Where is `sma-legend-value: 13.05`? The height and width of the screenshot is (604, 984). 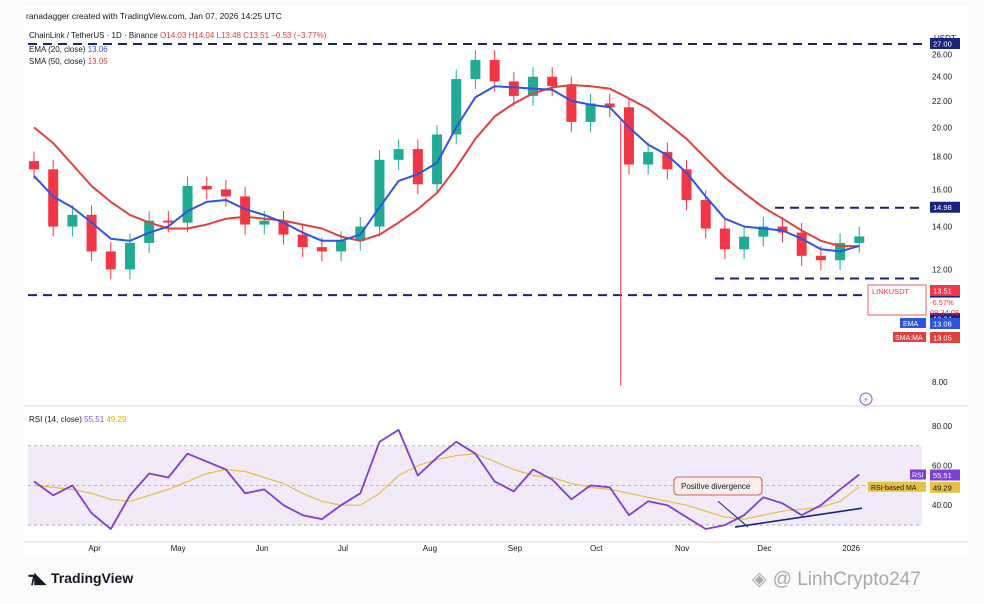
sma-legend-value: 13.05 is located at coordinates (97, 61).